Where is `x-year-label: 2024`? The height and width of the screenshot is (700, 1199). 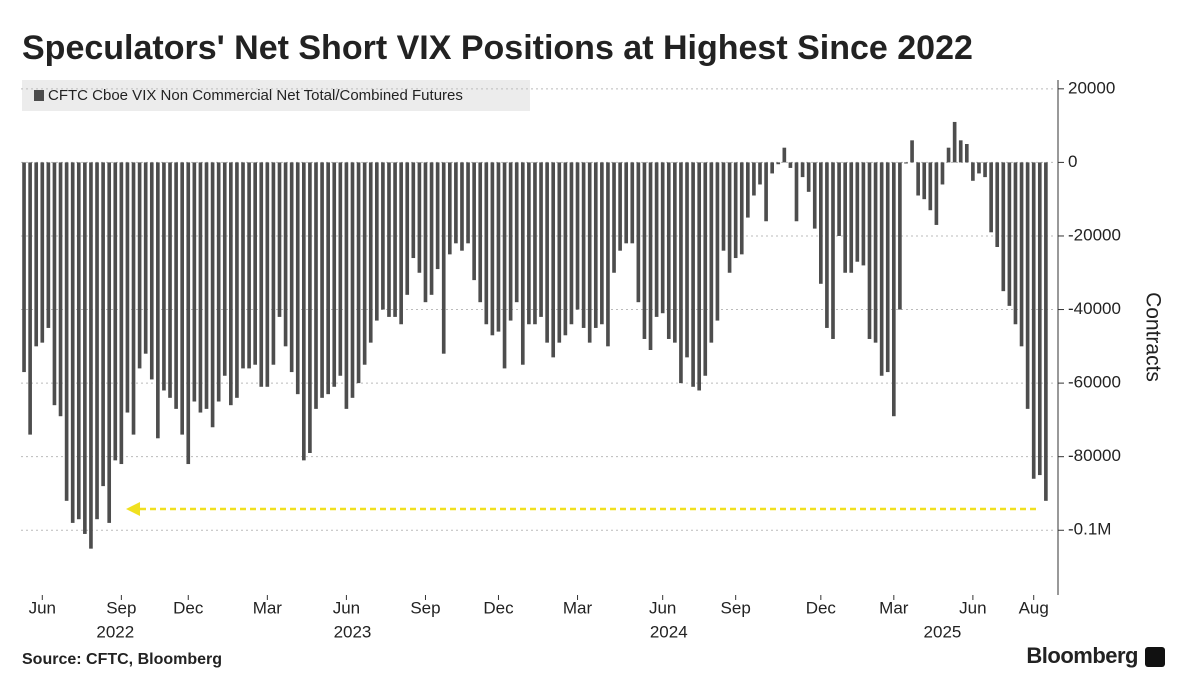
x-year-label: 2024 is located at coordinates (669, 631).